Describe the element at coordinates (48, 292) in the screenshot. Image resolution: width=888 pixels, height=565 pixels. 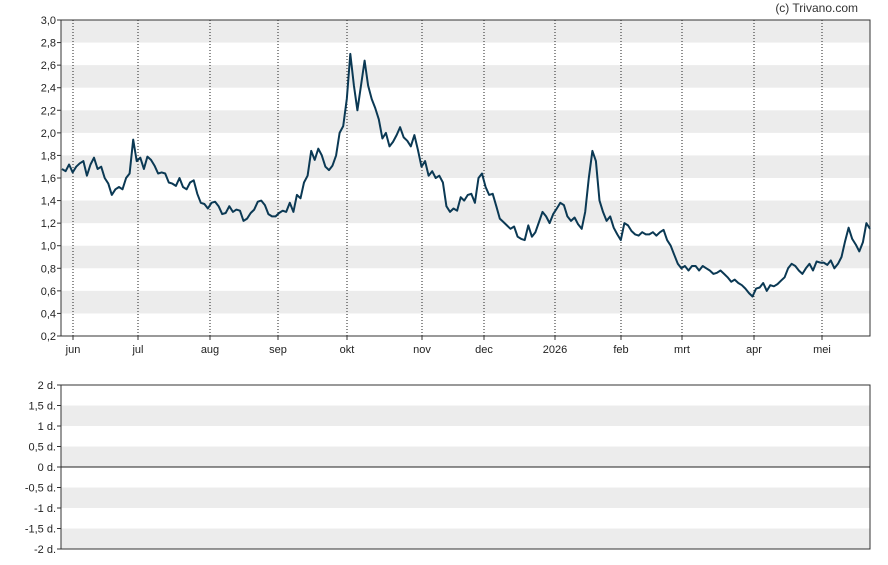
I see `y-tick-label: 0,6` at that location.